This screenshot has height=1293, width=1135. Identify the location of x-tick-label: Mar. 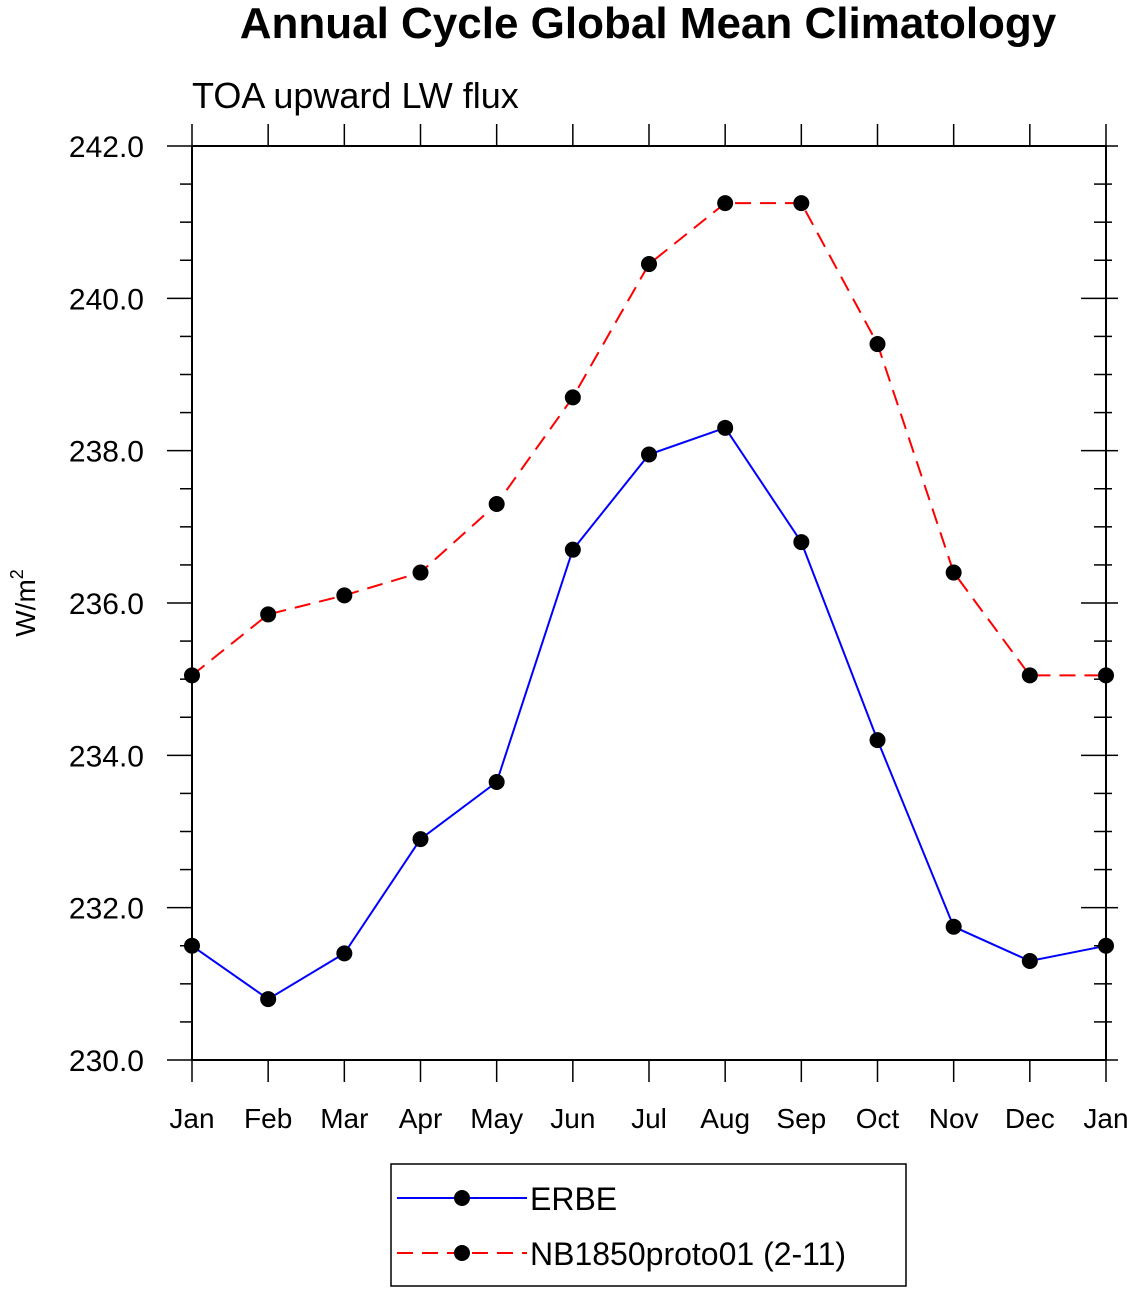
(344, 1118).